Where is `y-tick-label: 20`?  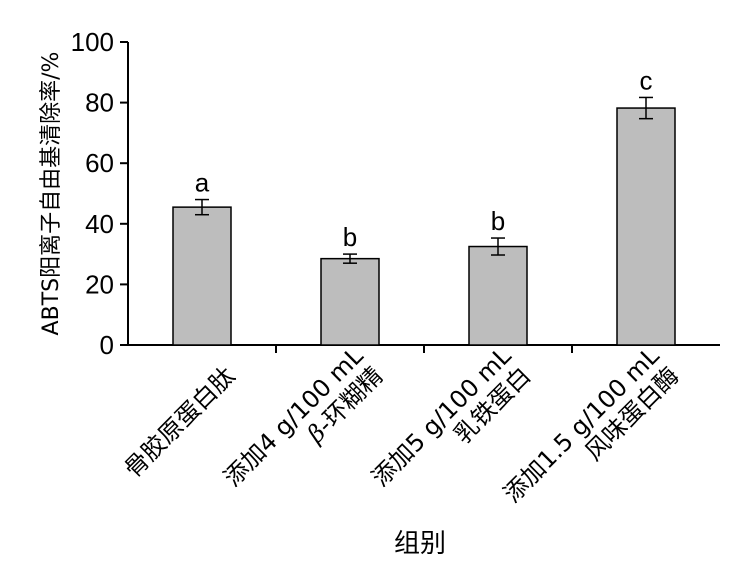
y-tick-label: 20 is located at coordinates (99, 284).